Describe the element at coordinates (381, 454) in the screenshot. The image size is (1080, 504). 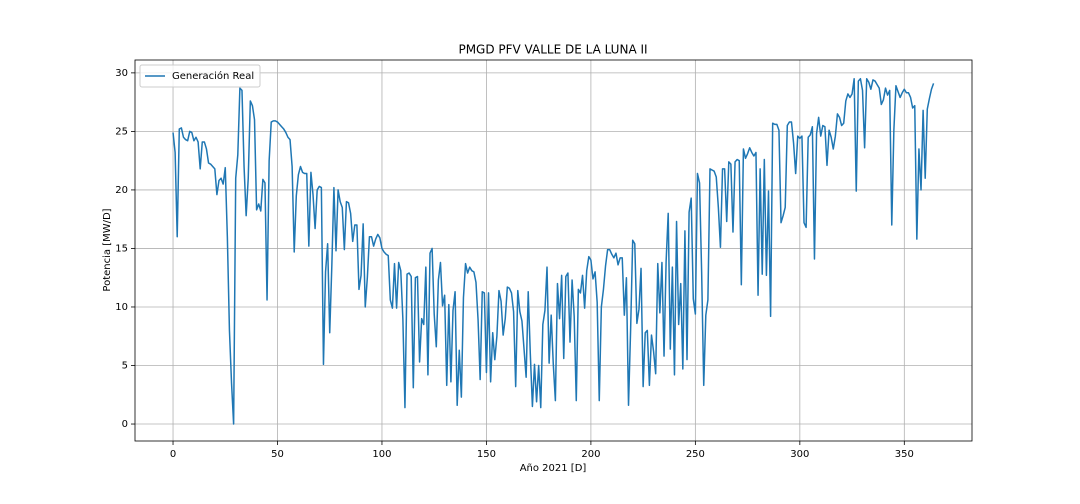
I see `x-tick-label: 100` at that location.